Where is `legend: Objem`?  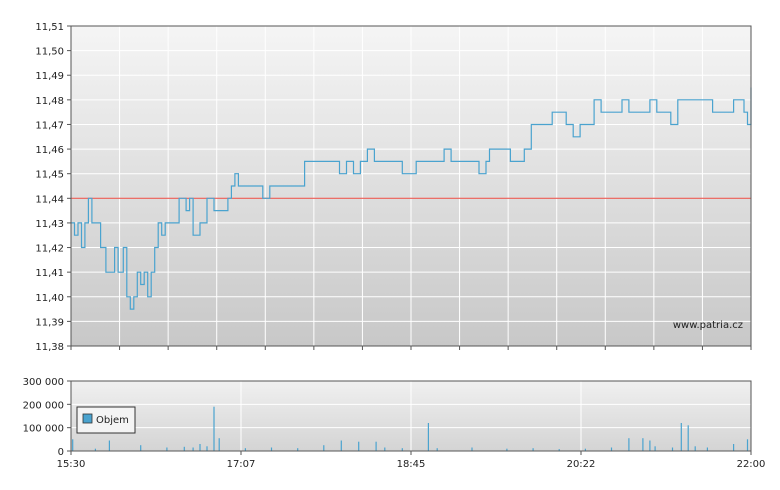
legend: Objem is located at coordinates (106, 420).